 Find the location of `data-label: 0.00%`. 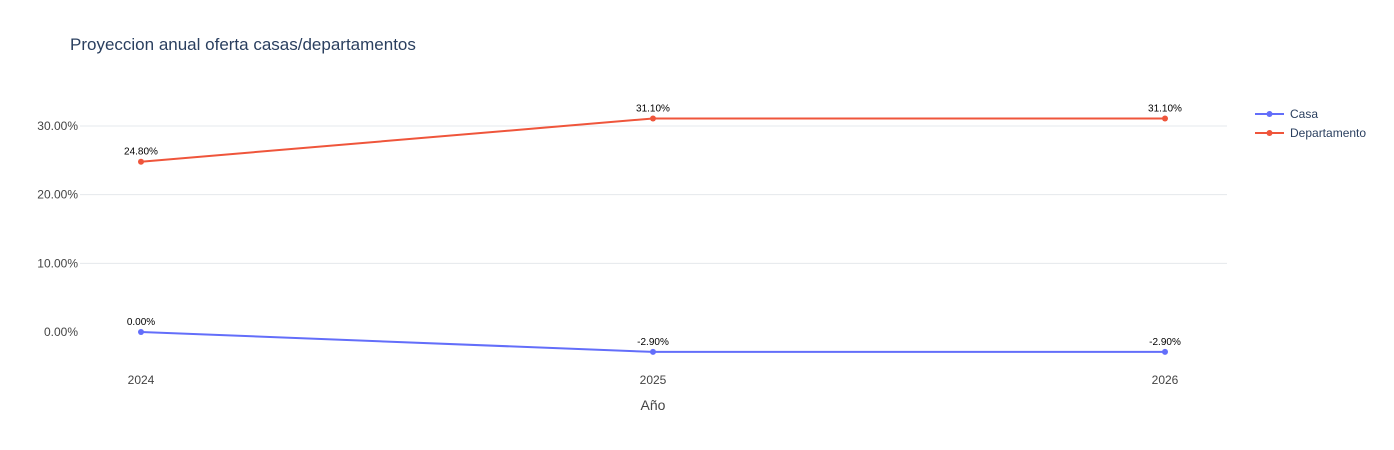

data-label: 0.00% is located at coordinates (141, 322).